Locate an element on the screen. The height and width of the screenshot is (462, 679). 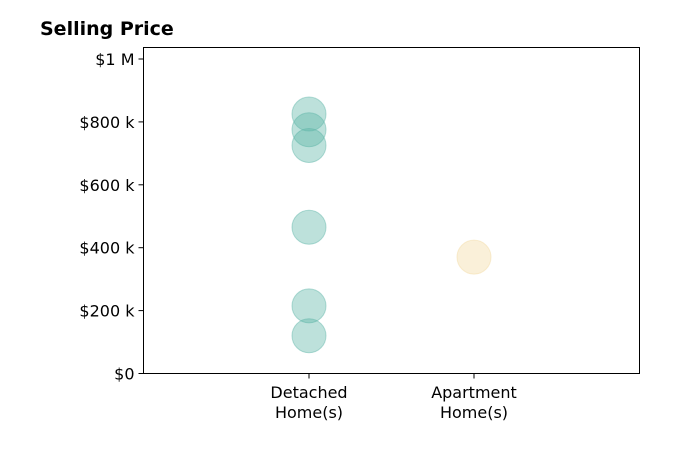
y-tick-label: $200 k is located at coordinates (107, 311).